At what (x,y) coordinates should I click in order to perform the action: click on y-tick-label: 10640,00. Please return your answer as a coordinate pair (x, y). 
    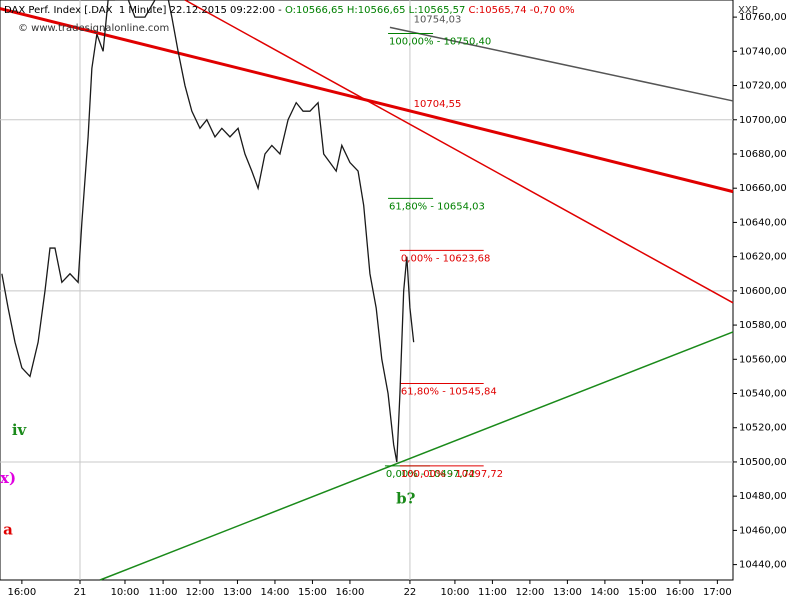
    Looking at the image, I should click on (763, 222).